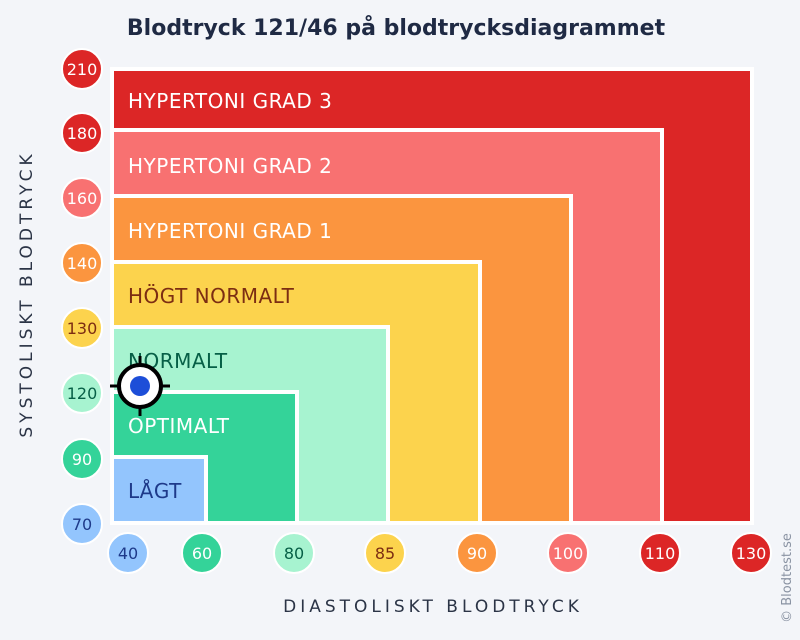 This screenshot has width=800, height=640. I want to click on chart-title: Blodtryck 121/46 på blodtrycksdiagrammet, so click(396, 28).